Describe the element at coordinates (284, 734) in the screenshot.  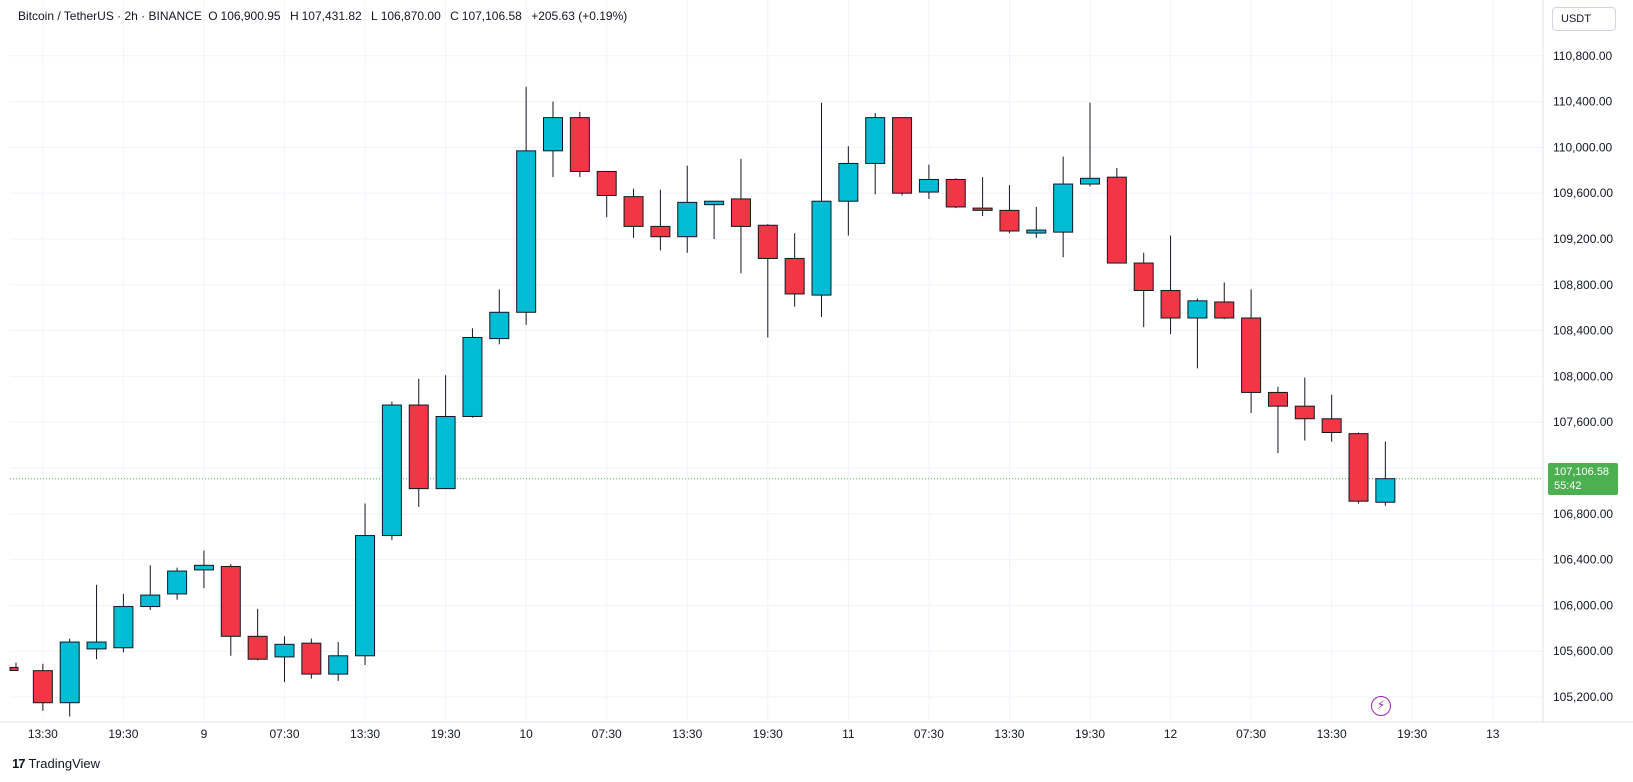
I see `x-tick-label: 07:30` at that location.